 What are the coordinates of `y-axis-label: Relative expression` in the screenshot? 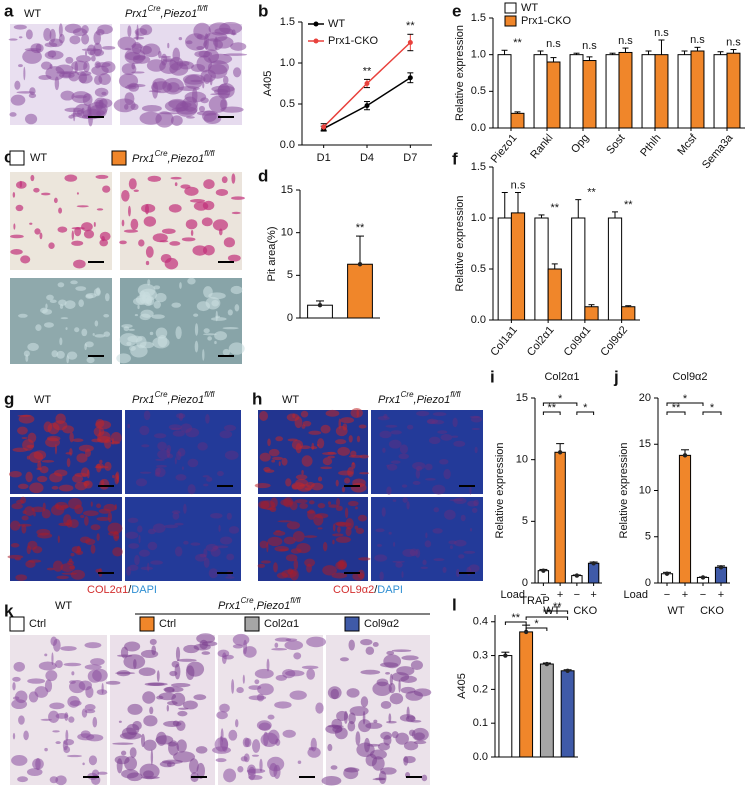 It's located at (460, 73).